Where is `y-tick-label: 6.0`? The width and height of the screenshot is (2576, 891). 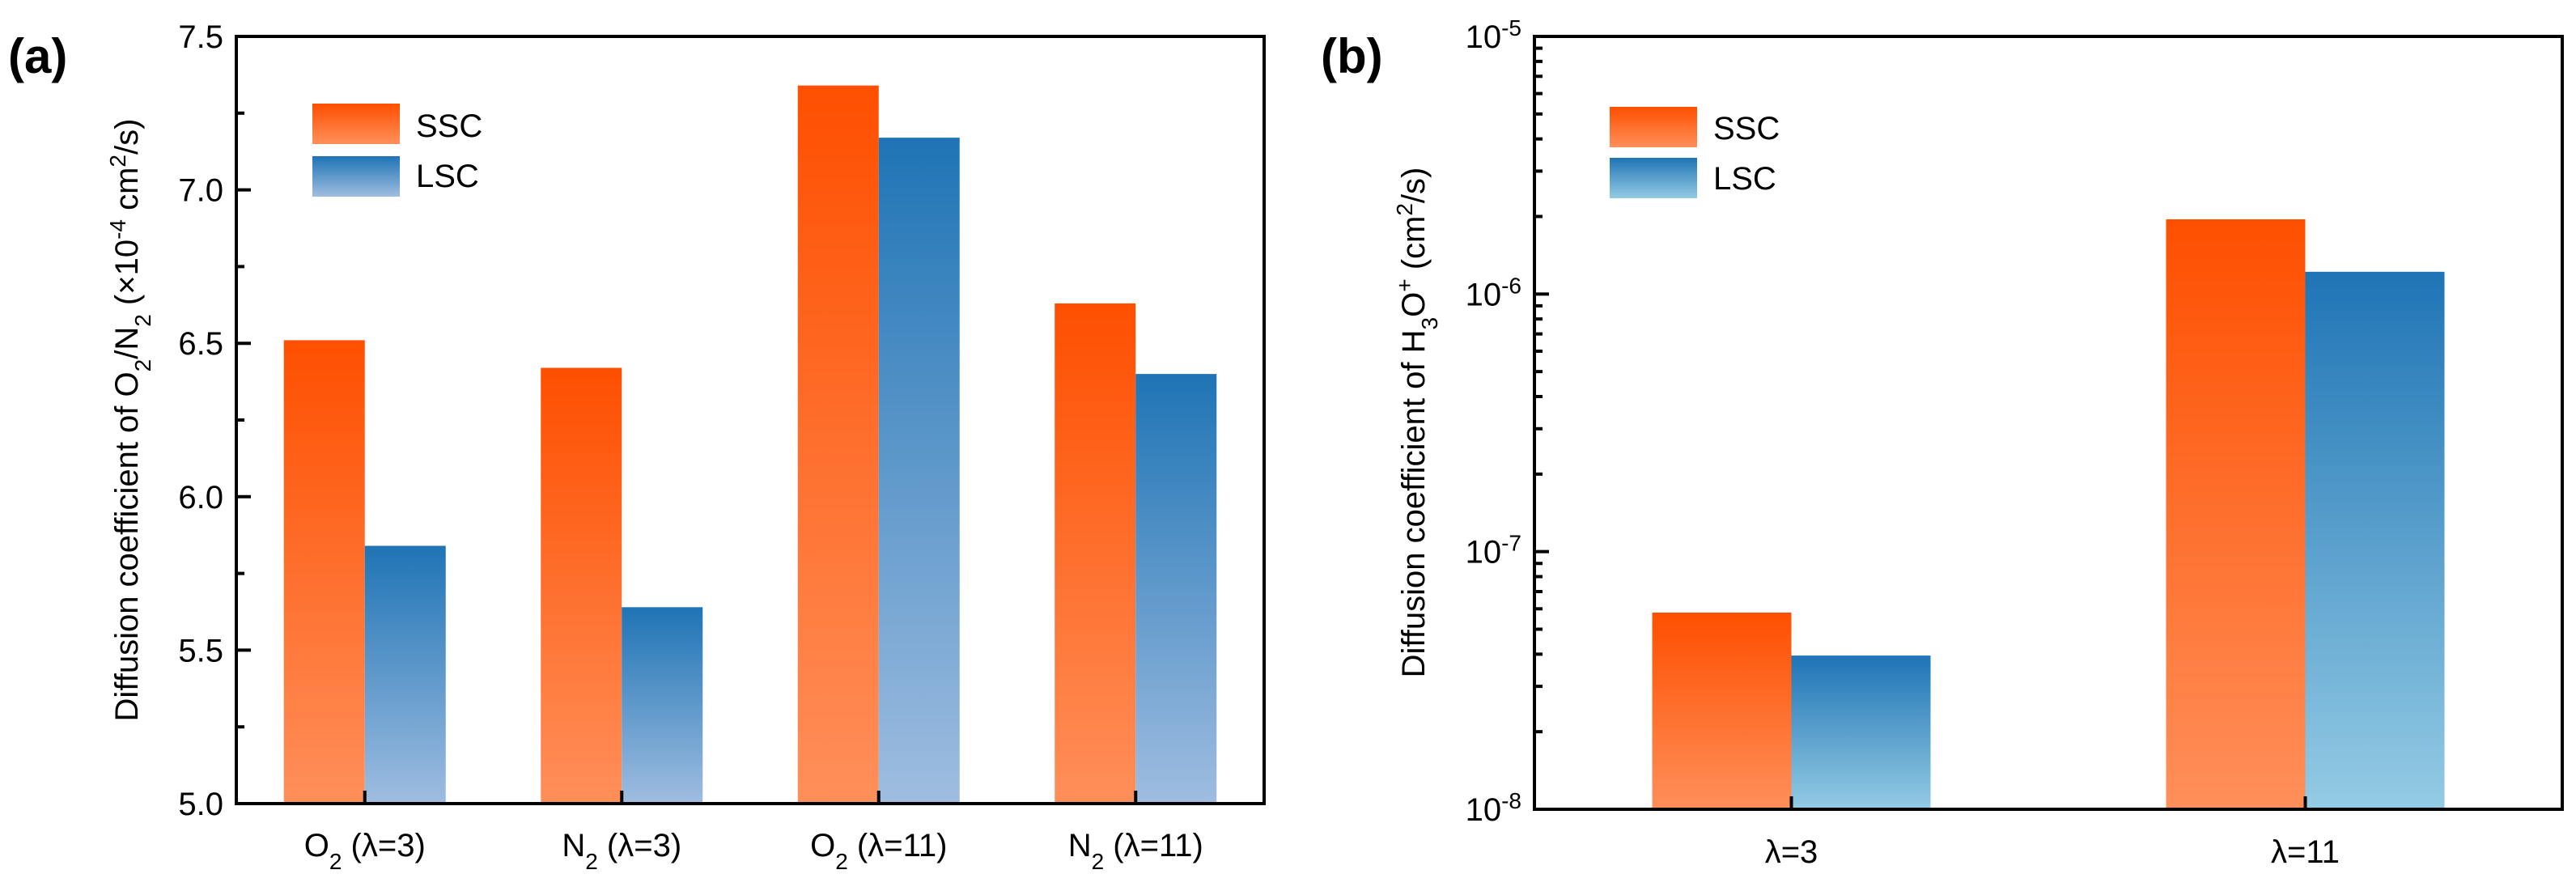 y-tick-label: 6.0 is located at coordinates (200, 498).